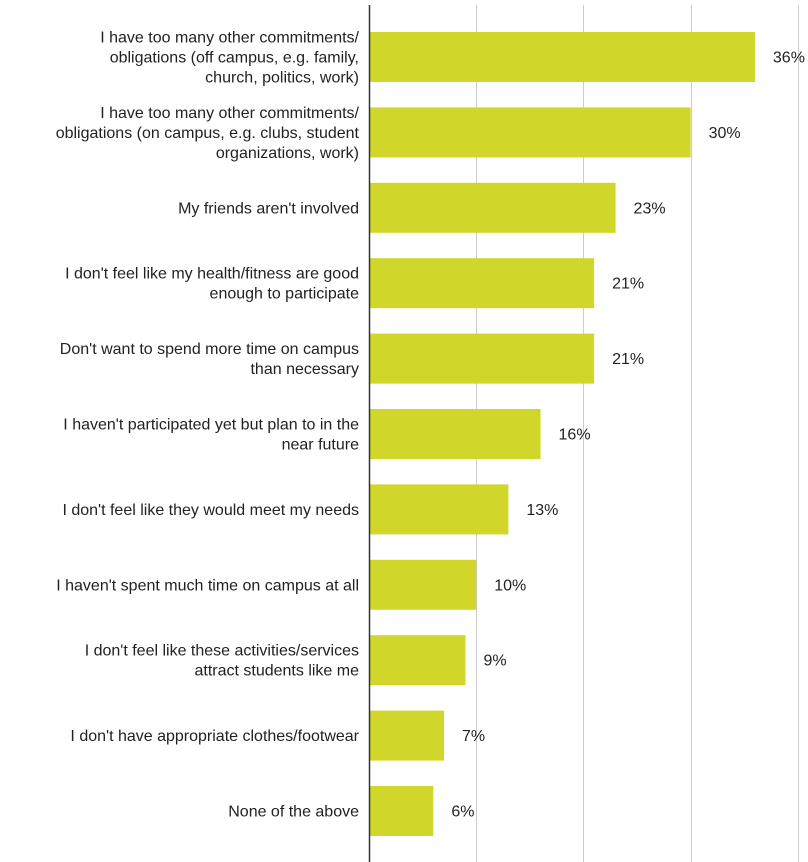 The height and width of the screenshot is (862, 808). What do you see at coordinates (473, 736) in the screenshot?
I see `value-label: 7%` at bounding box center [473, 736].